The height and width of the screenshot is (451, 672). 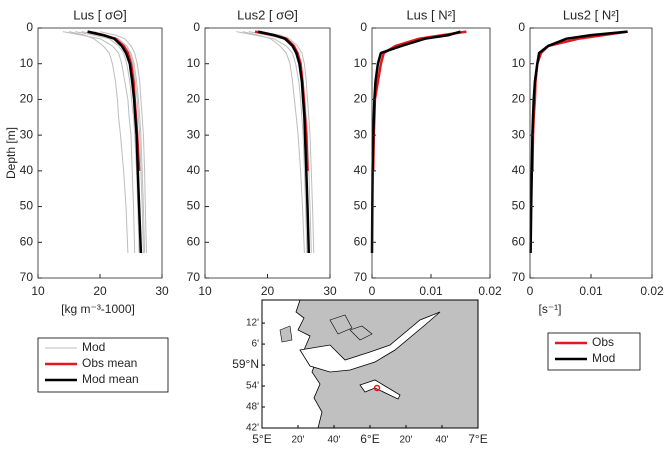 What do you see at coordinates (11, 153) in the screenshot?
I see `y-axis-label: Depth [m]` at bounding box center [11, 153].